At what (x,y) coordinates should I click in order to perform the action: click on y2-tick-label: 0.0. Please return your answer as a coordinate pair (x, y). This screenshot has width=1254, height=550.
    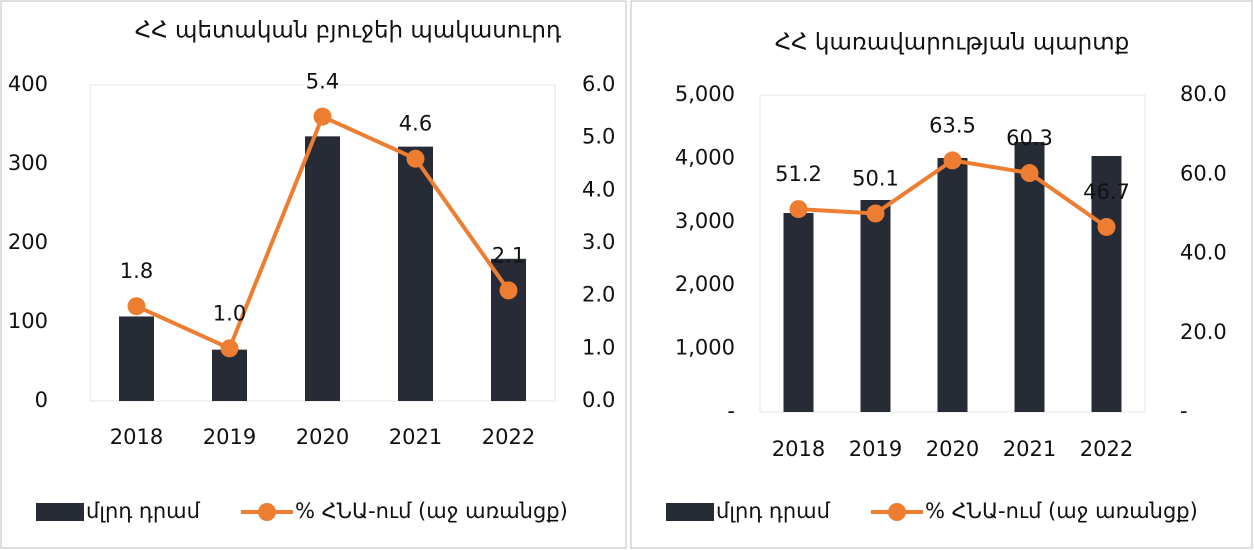
    Looking at the image, I should click on (598, 400).